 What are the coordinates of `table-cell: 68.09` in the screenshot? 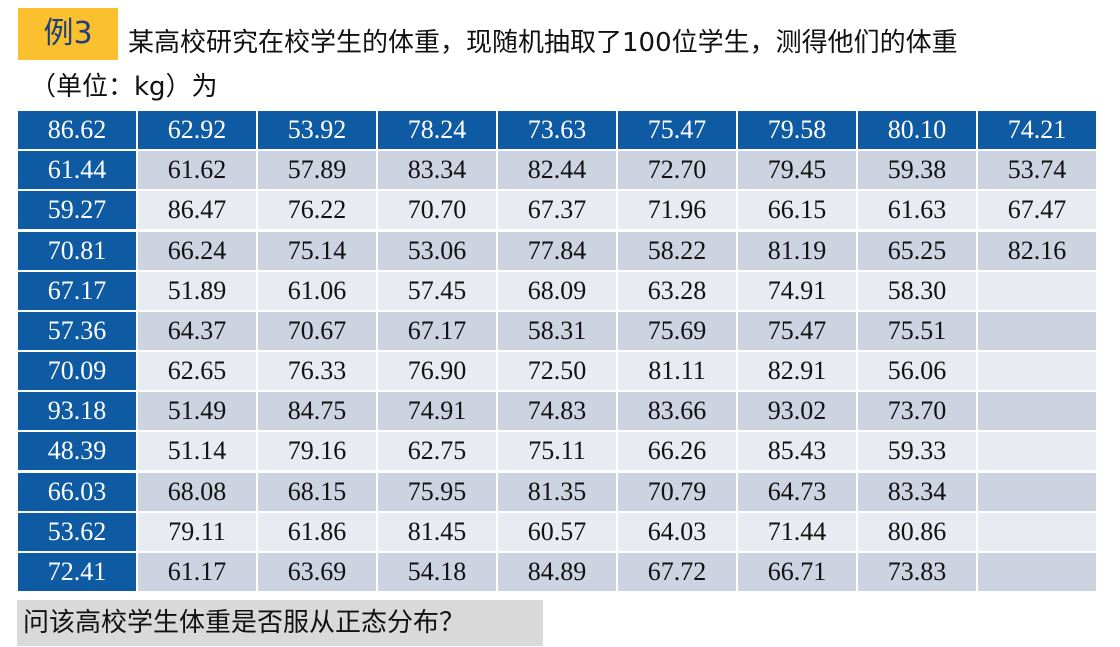 It's located at (557, 290).